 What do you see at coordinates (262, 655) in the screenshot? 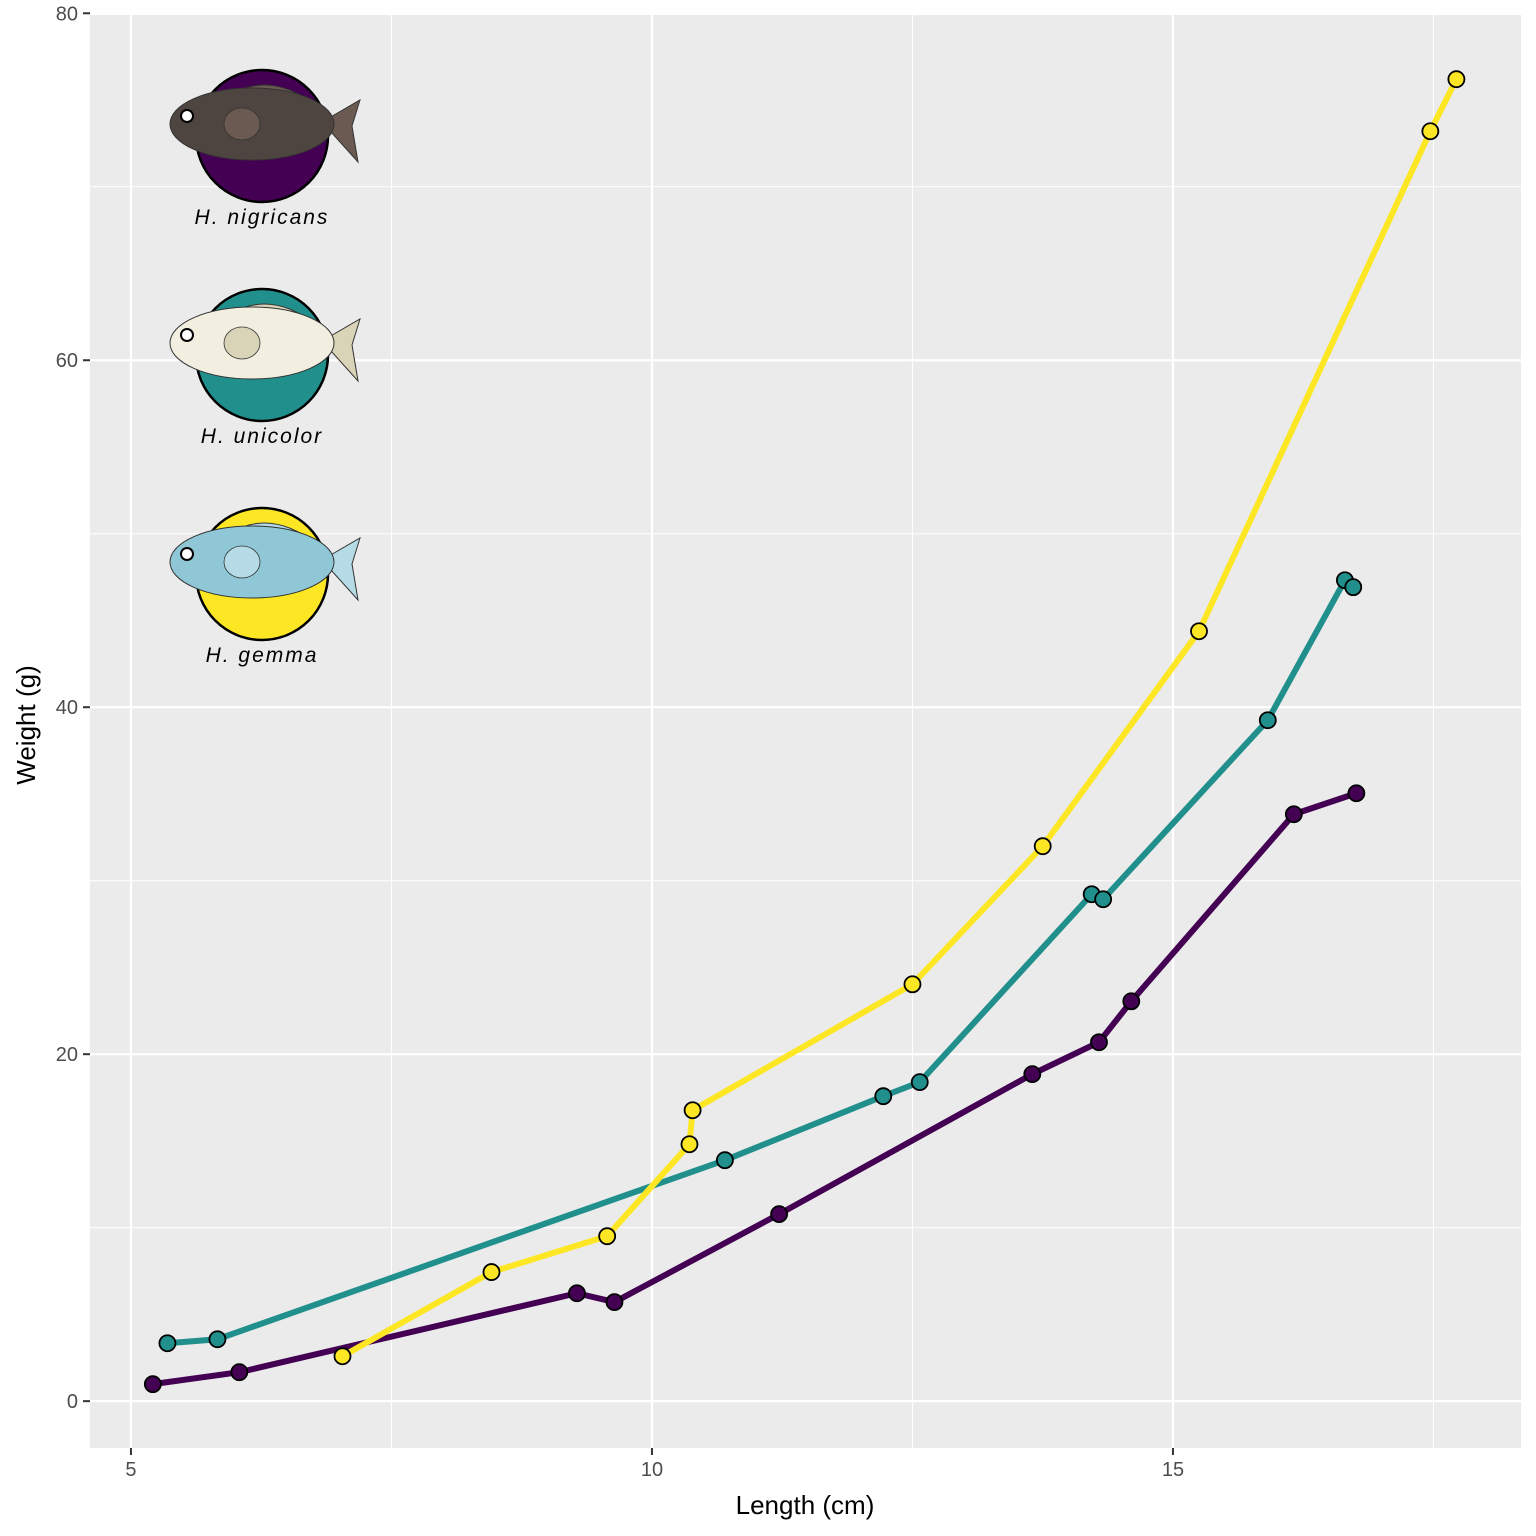
I see `legend-label: H. gemma` at bounding box center [262, 655].